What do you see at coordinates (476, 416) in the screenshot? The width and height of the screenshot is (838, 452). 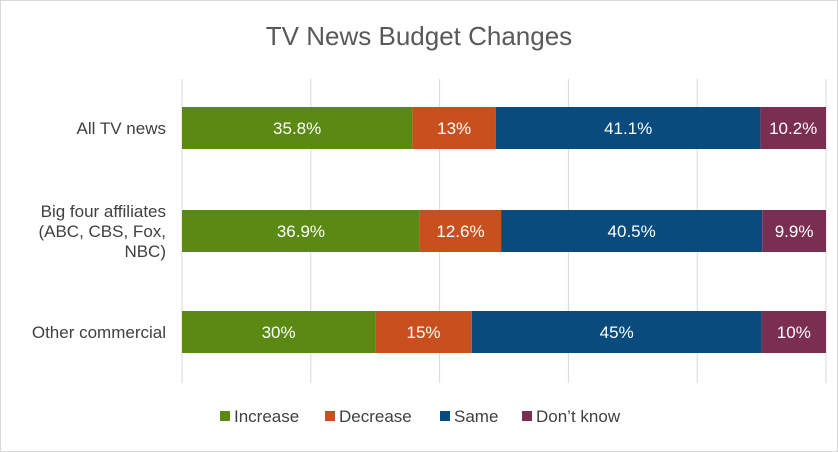 I see `legend-label: Same` at bounding box center [476, 416].